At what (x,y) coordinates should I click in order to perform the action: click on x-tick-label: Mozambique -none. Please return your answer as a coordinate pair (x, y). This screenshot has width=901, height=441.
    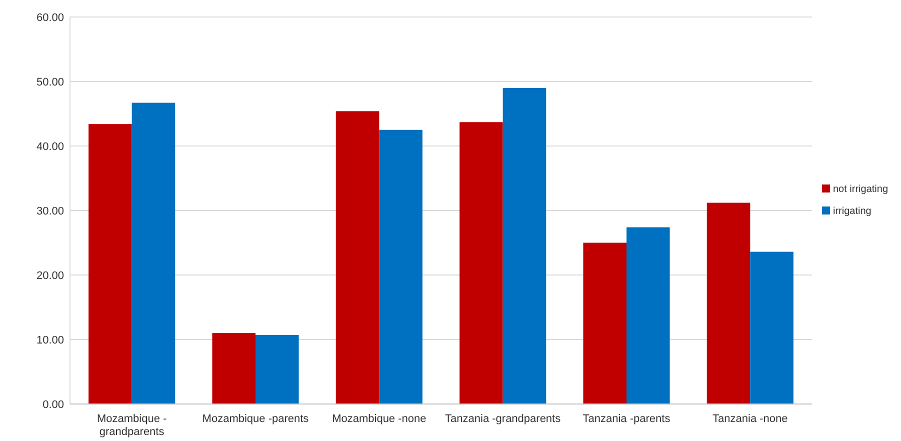
    Looking at the image, I should click on (379, 419).